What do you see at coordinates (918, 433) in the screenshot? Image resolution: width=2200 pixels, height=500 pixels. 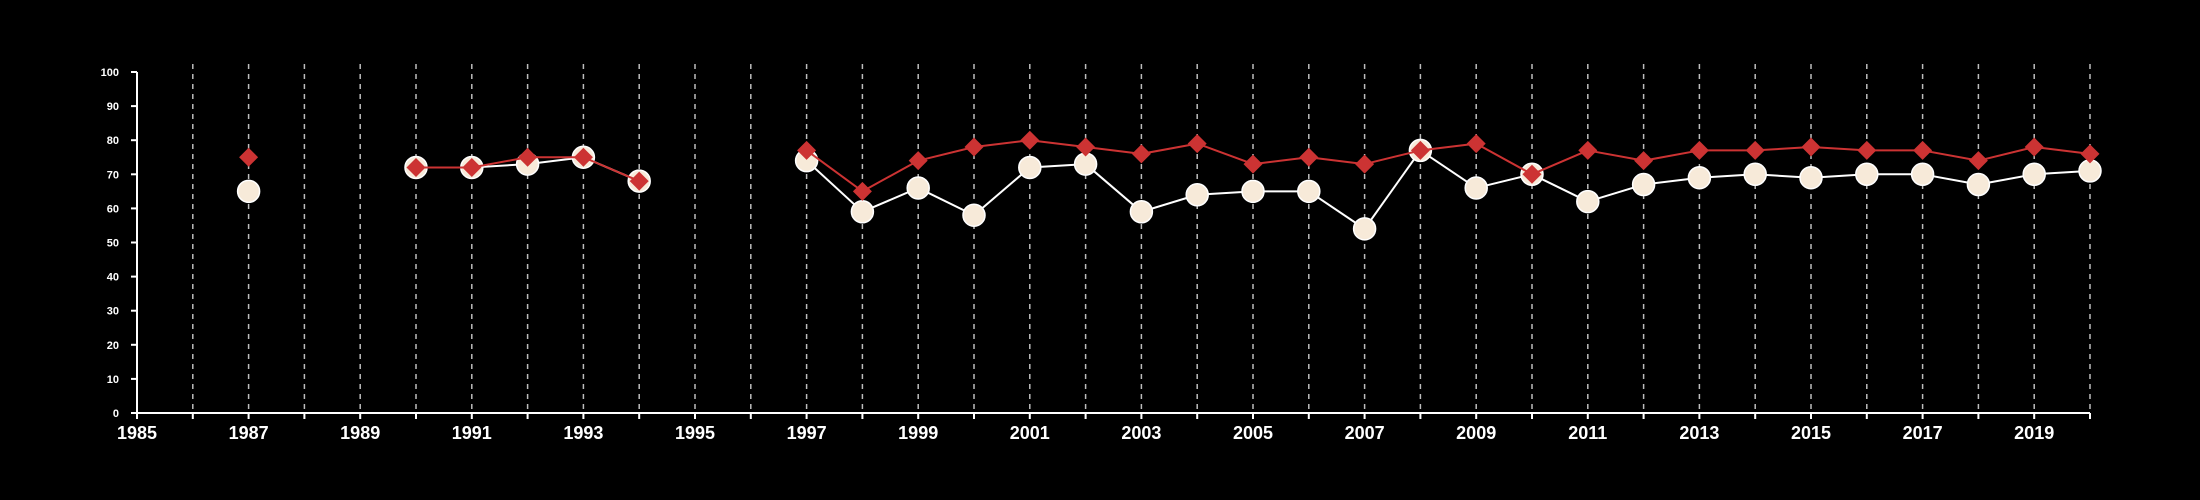 I see `x-tick-label-1999: 1999` at bounding box center [918, 433].